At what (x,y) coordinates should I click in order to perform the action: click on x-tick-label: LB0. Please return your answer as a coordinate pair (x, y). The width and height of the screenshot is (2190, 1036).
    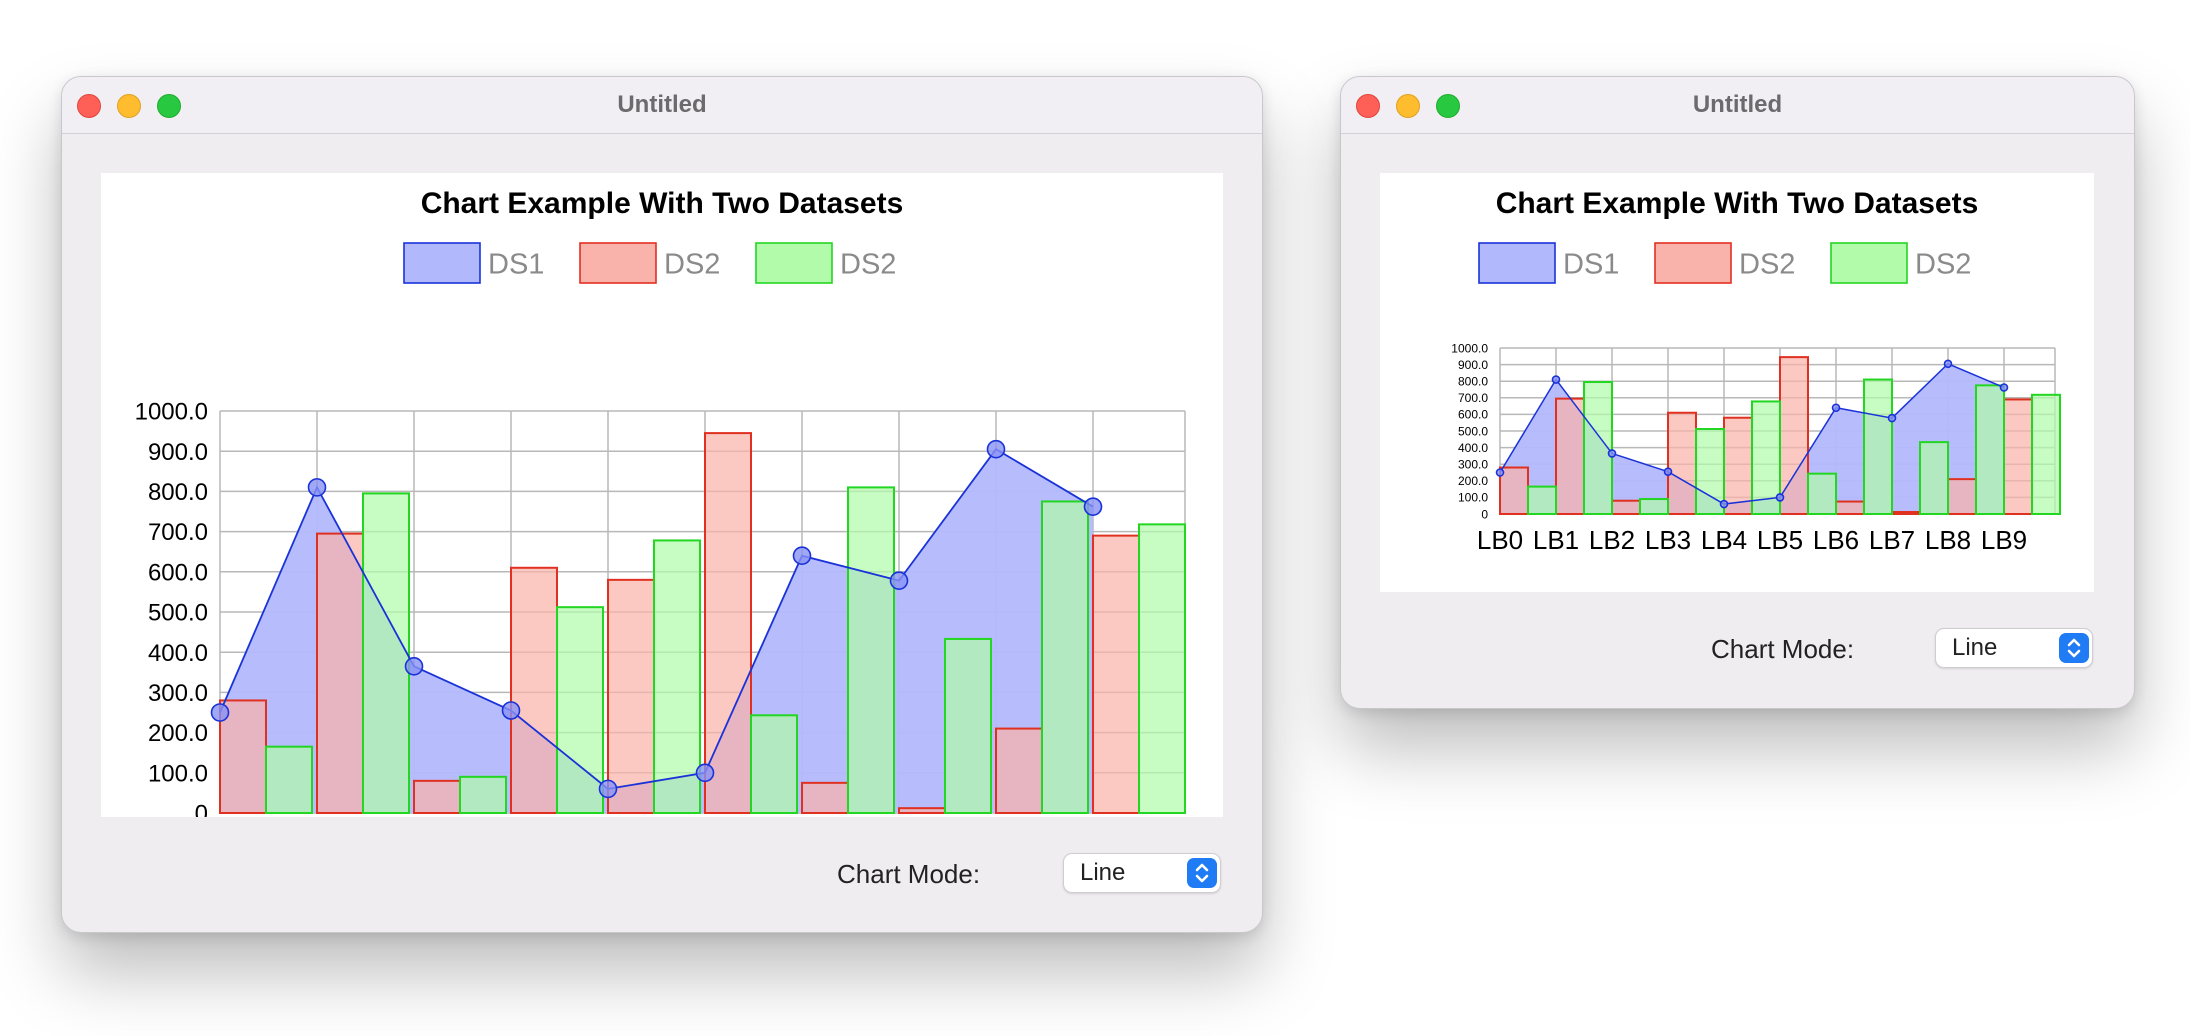
    Looking at the image, I should click on (1500, 540).